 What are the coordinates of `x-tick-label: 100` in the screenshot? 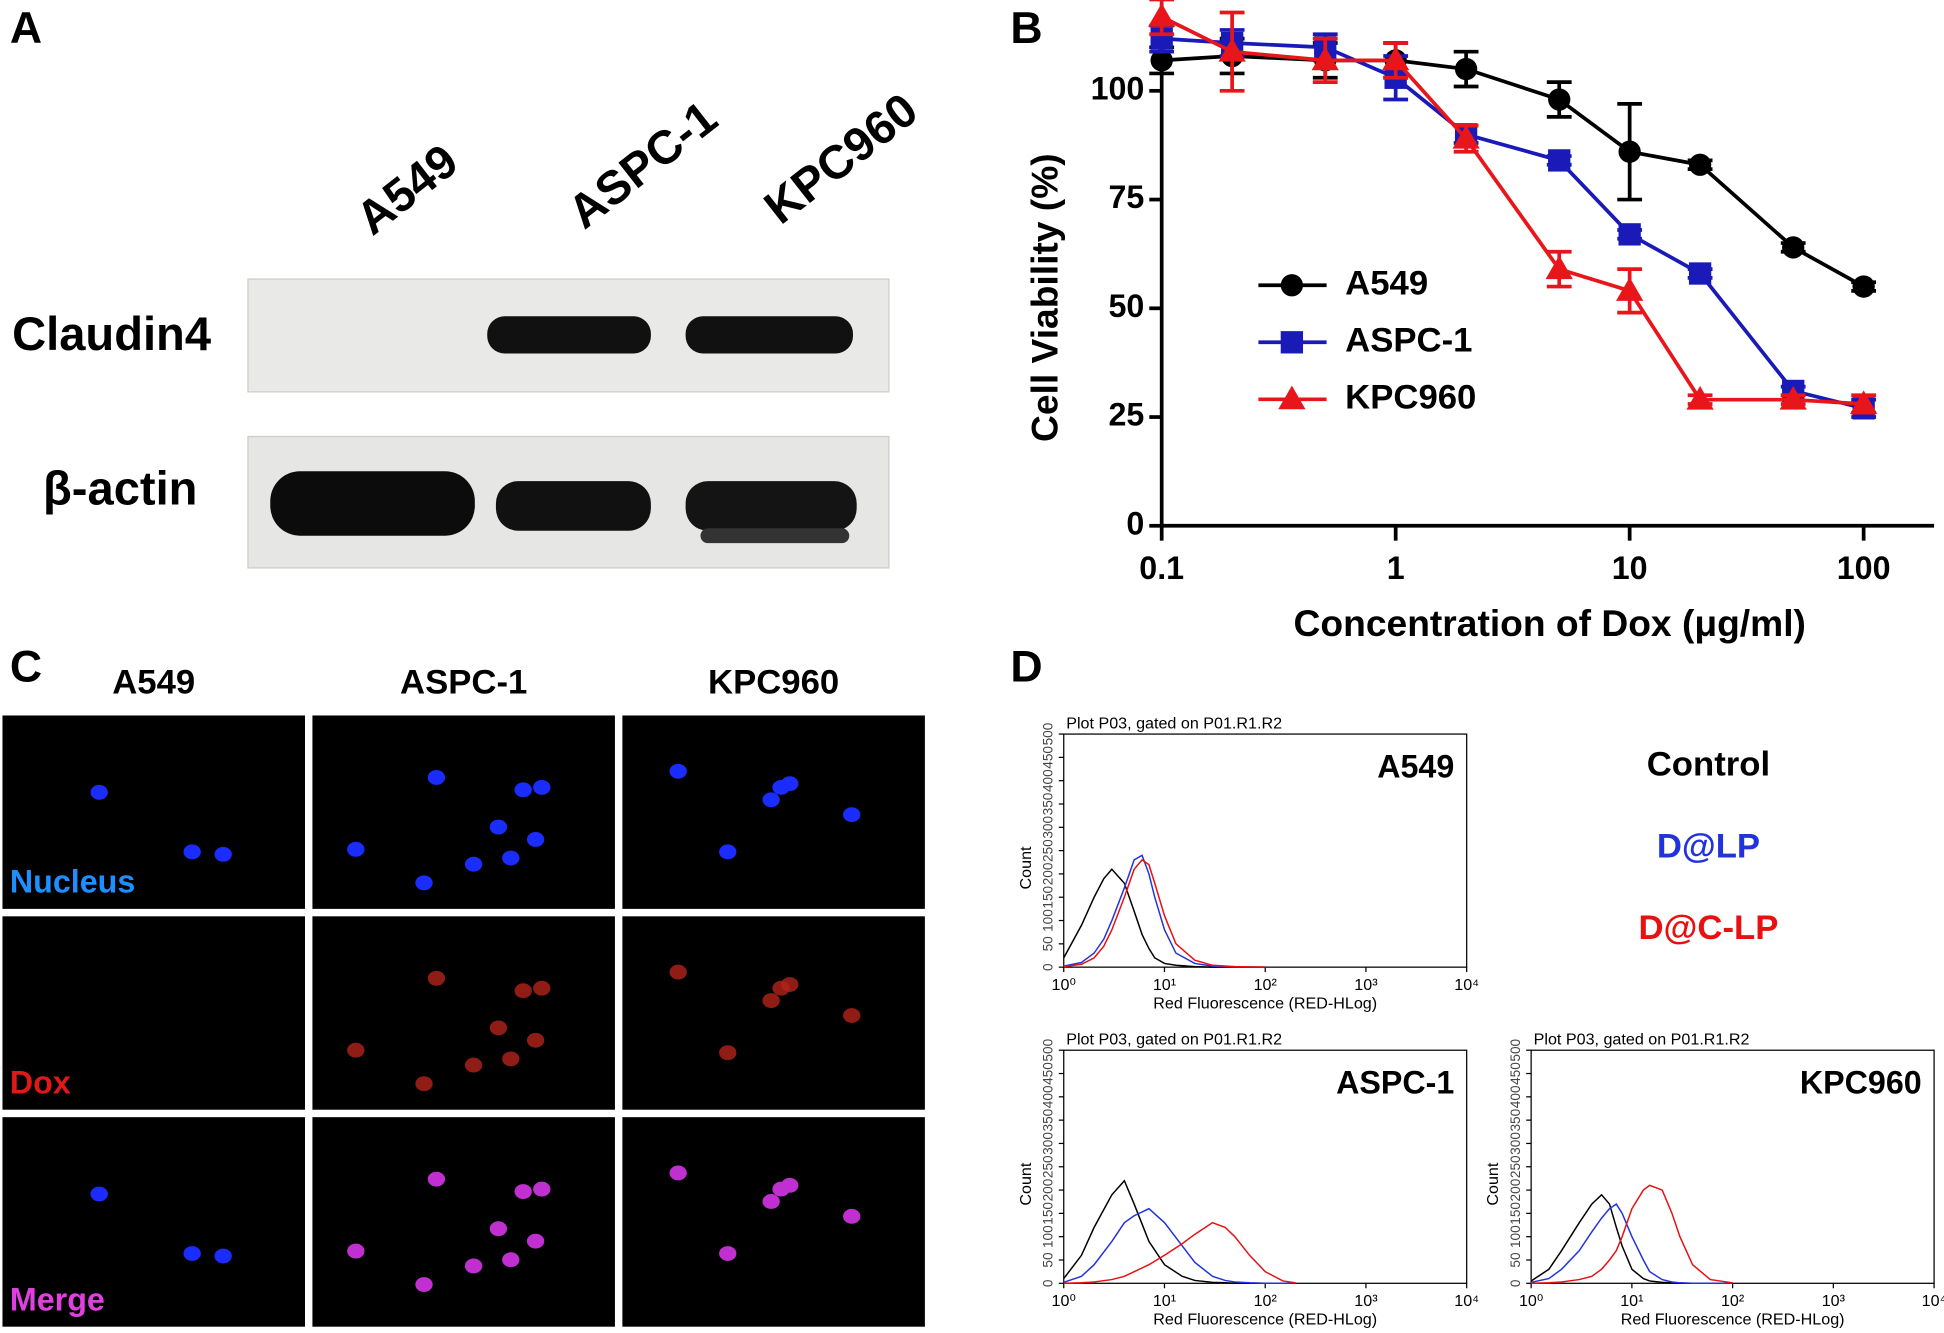 It's located at (1864, 568).